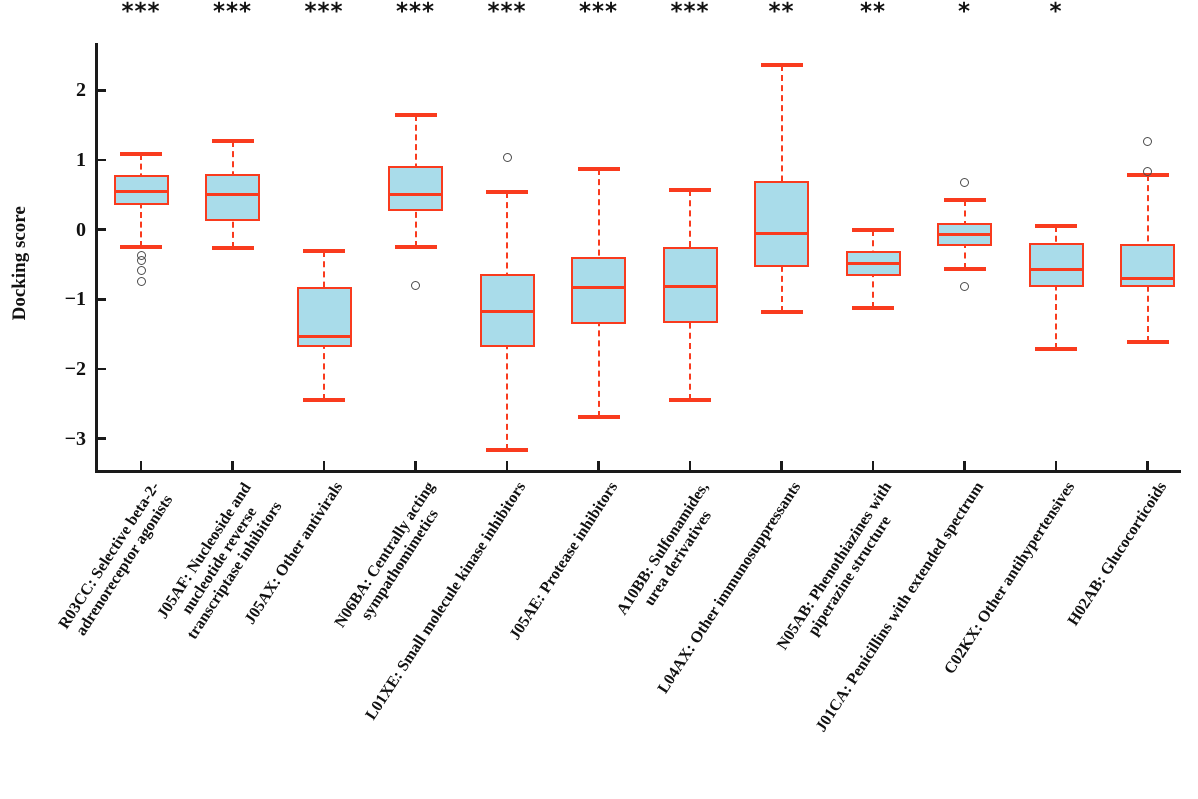 Image resolution: width=1198 pixels, height=799 pixels. I want to click on y-tick-label: 2, so click(81, 90).